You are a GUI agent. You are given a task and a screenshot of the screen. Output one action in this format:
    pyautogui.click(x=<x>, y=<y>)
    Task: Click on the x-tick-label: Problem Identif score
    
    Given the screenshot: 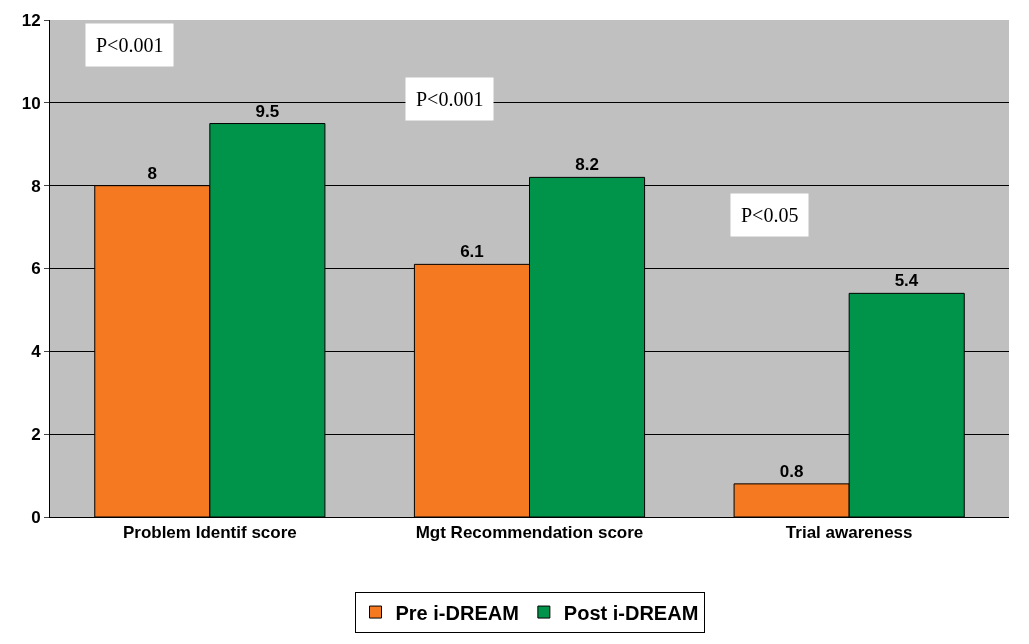 What is the action you would take?
    pyautogui.click(x=209, y=533)
    